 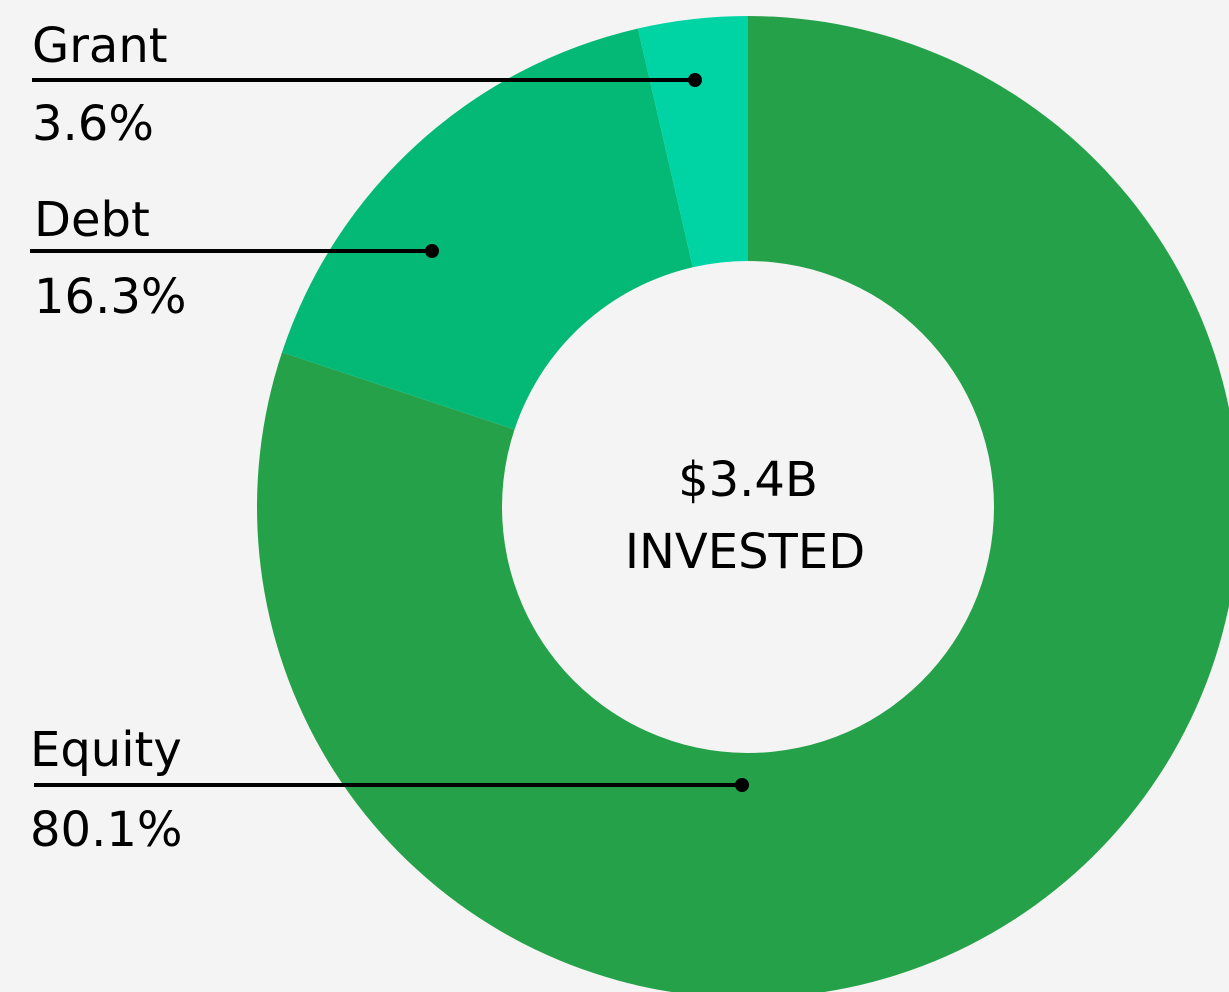 I want to click on center-caption: INVESTED, so click(x=745, y=552).